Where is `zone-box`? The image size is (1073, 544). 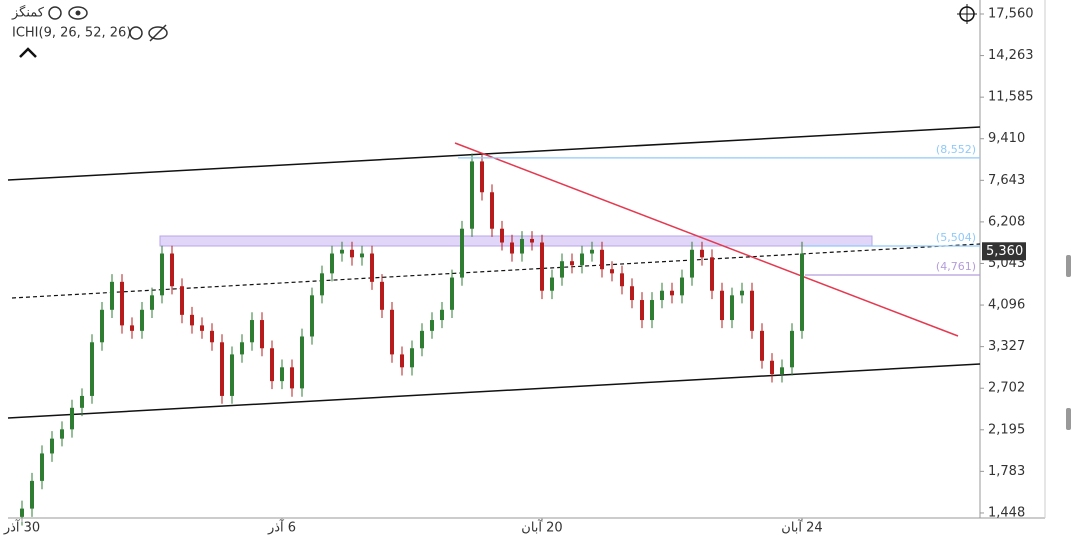 zone-box is located at coordinates (516, 241).